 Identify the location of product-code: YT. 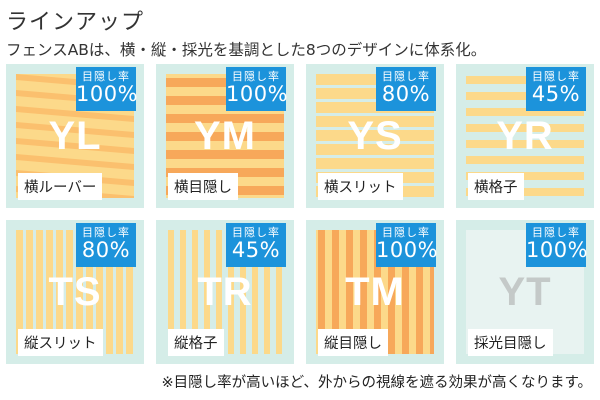
(525, 292).